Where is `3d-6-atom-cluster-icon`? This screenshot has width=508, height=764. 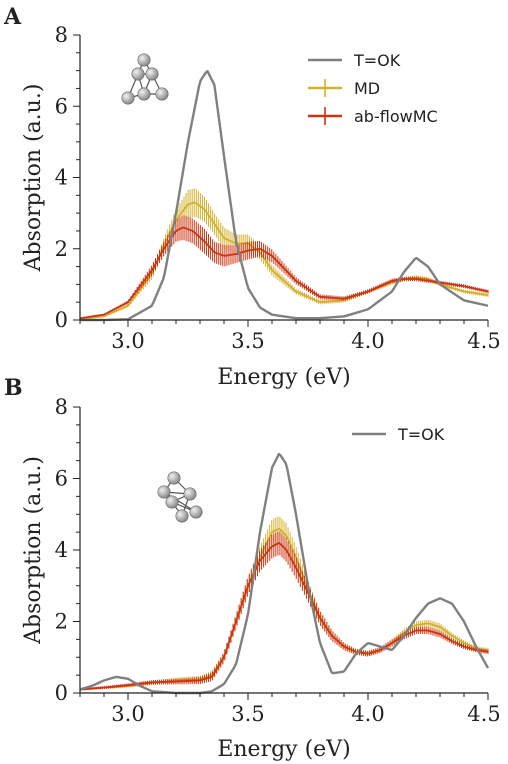
3d-6-atom-cluster-icon is located at coordinates (180, 497).